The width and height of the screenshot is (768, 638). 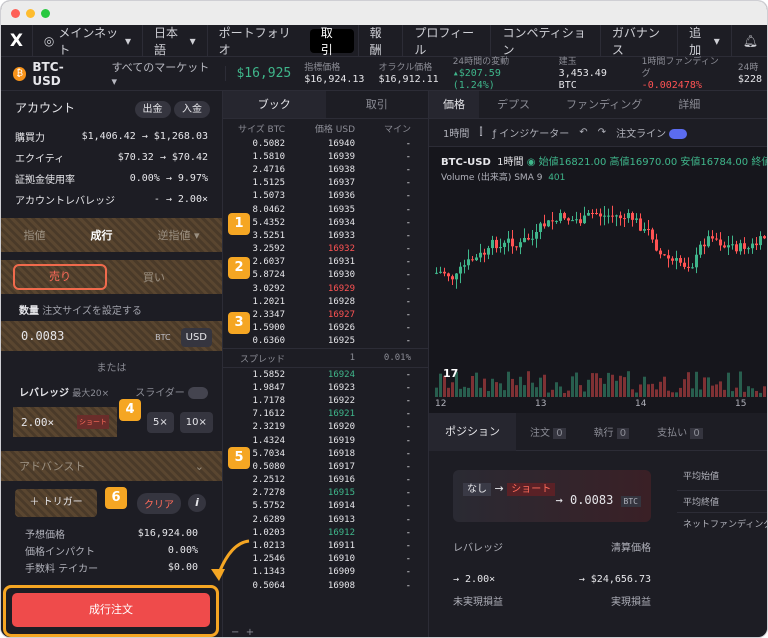 I want to click on indicators-button: ƒ インジケーター, so click(x=531, y=132).